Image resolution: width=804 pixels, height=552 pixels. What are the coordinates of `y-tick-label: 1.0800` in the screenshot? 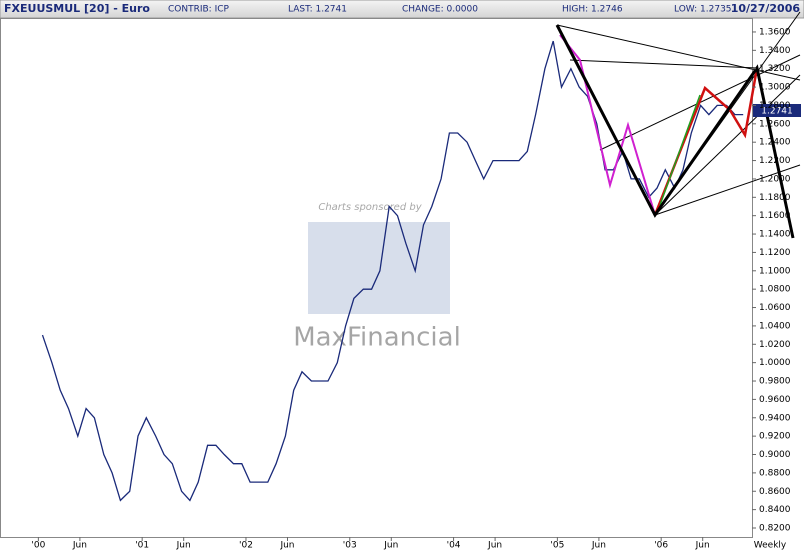 It's located at (775, 290).